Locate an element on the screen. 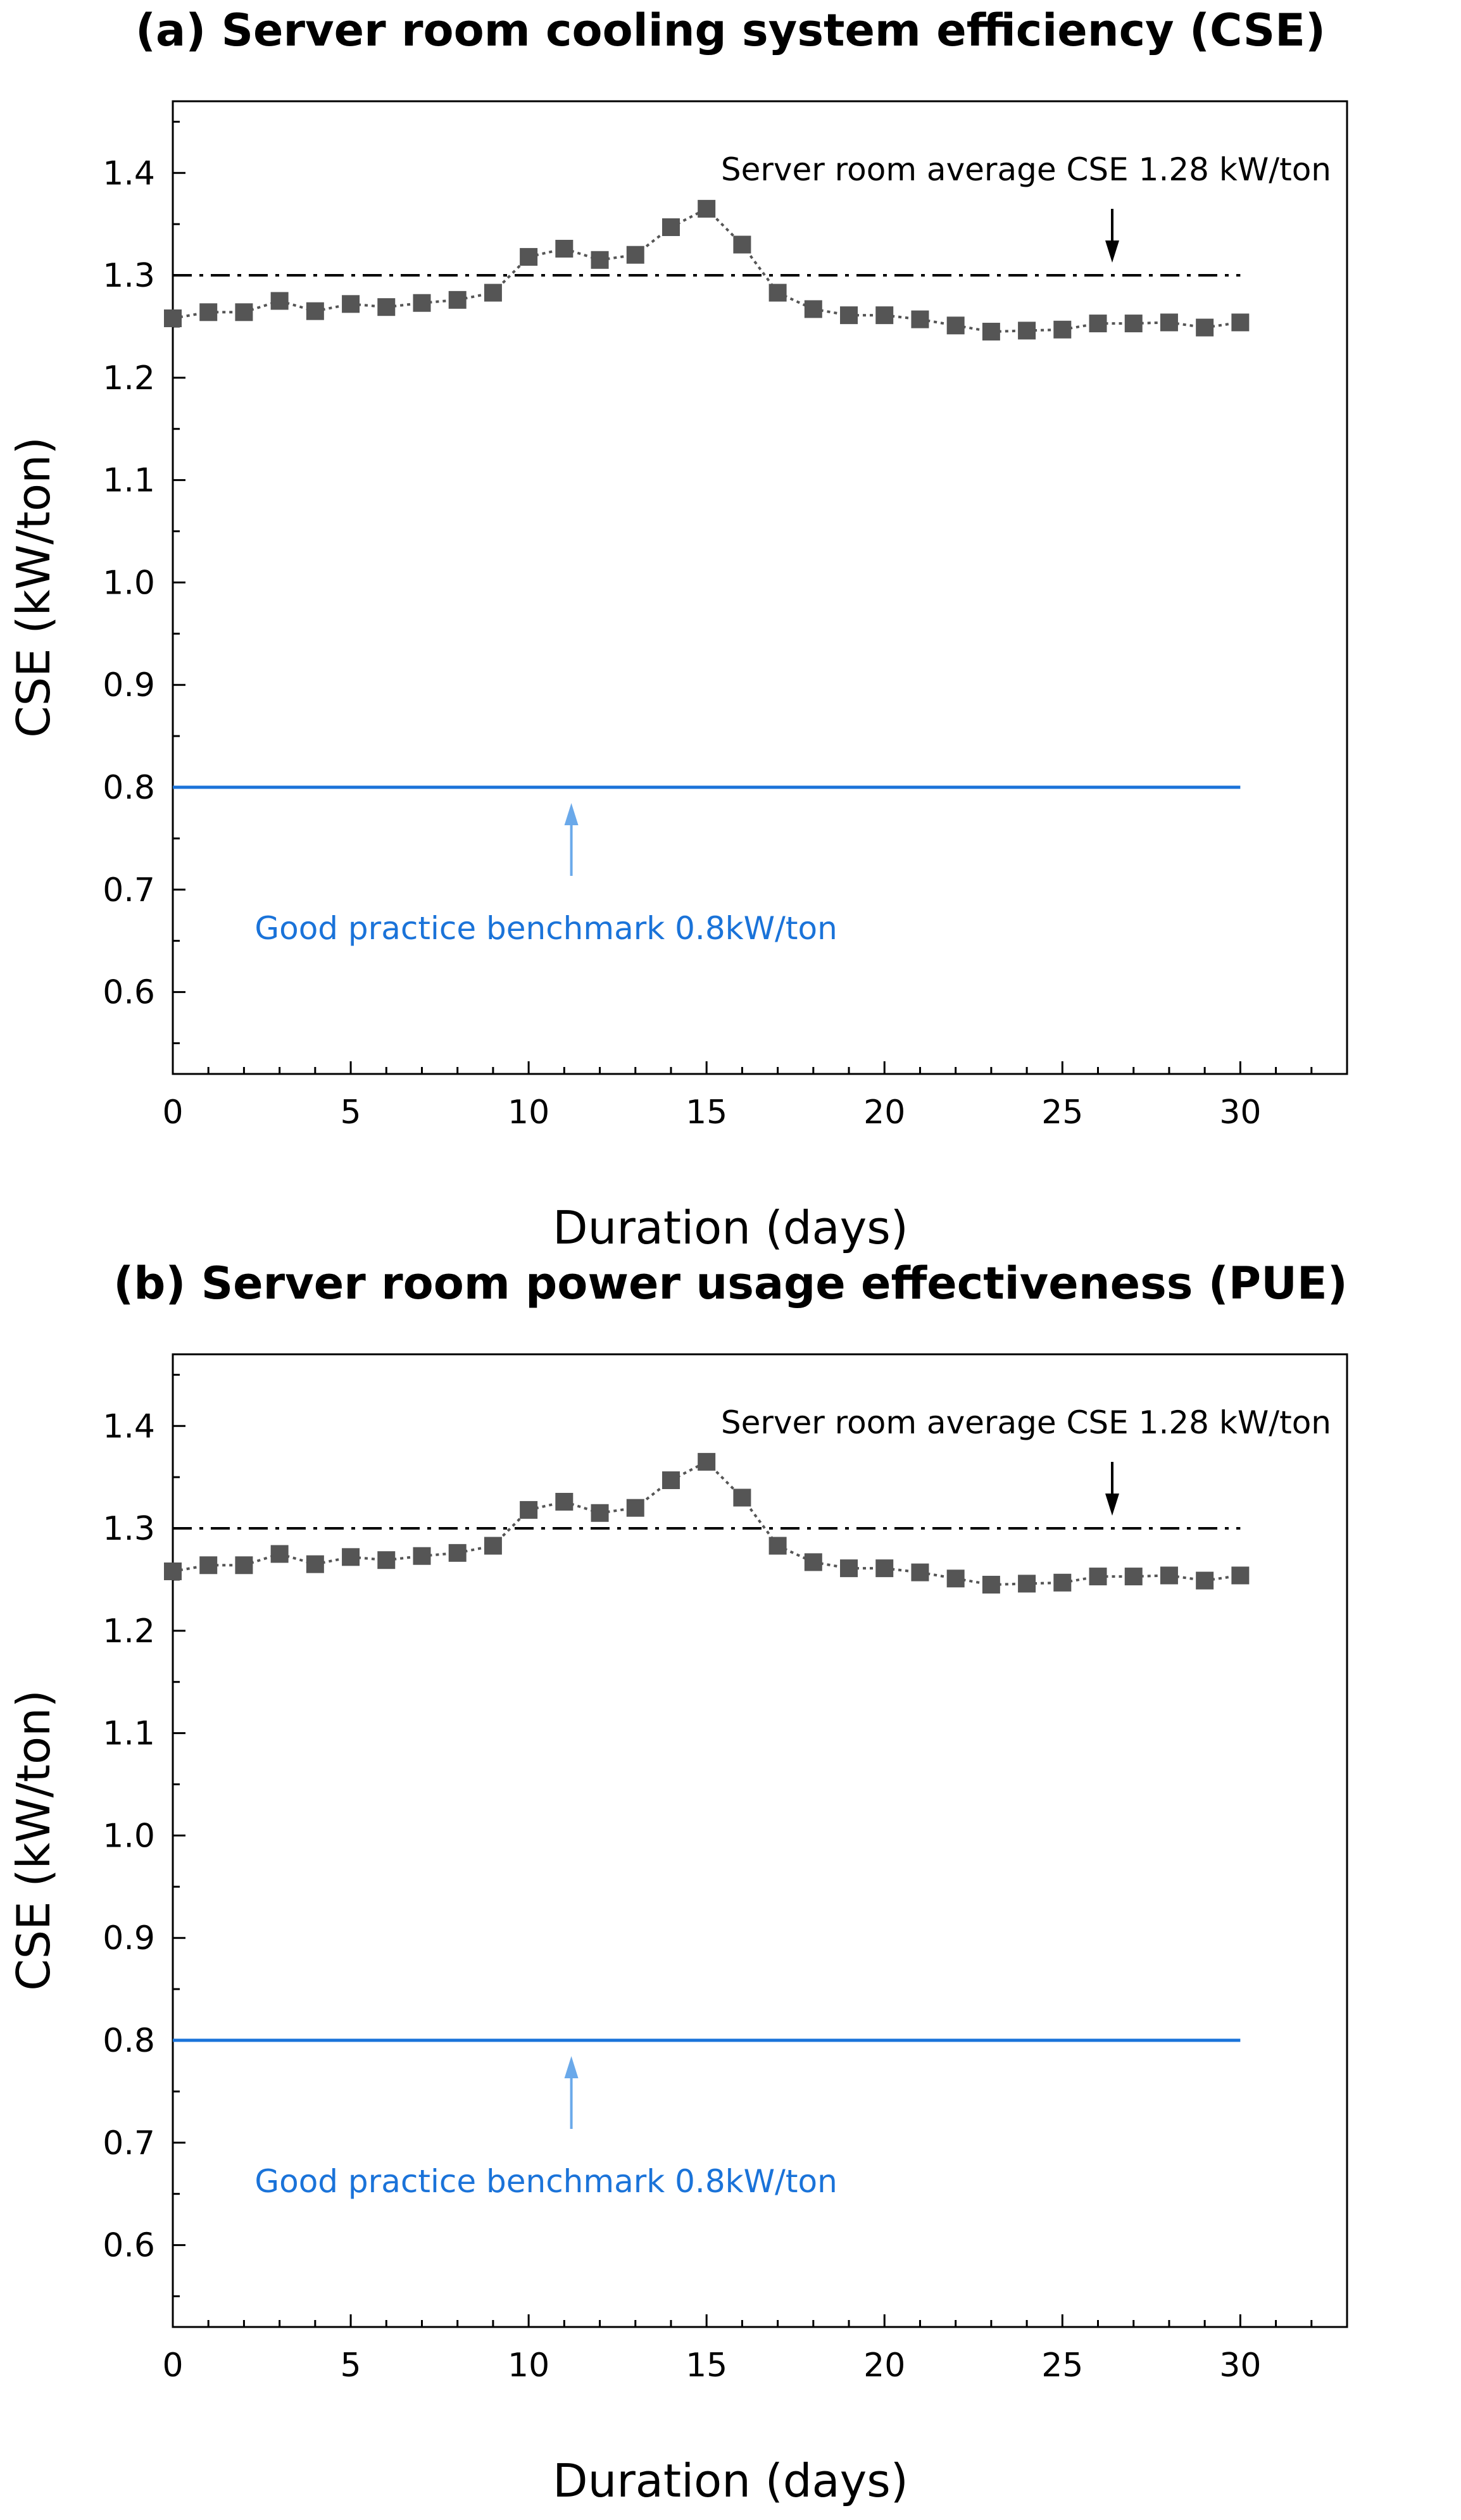  x-axis-title-a: Duration (days) is located at coordinates (730, 1227).